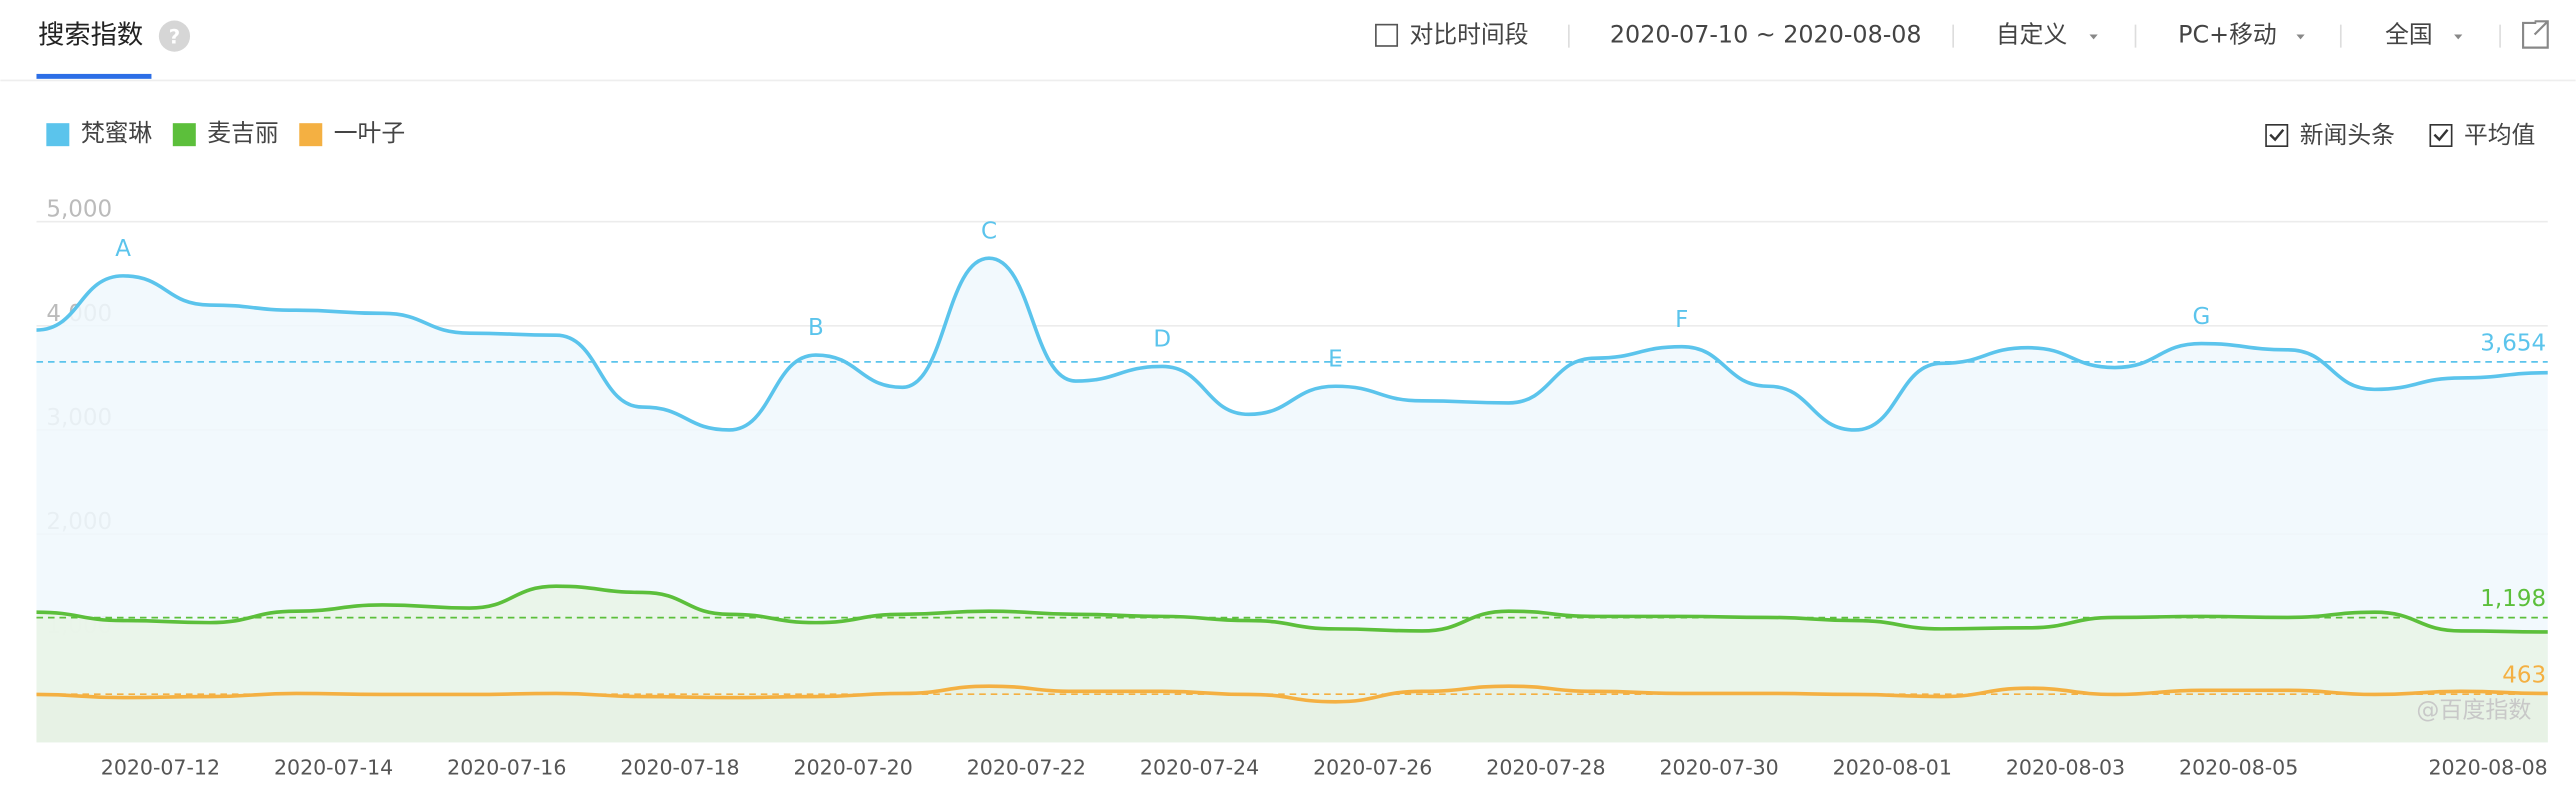 The image size is (2576, 790). What do you see at coordinates (369, 133) in the screenshot?
I see `legend-label: 一叶子` at bounding box center [369, 133].